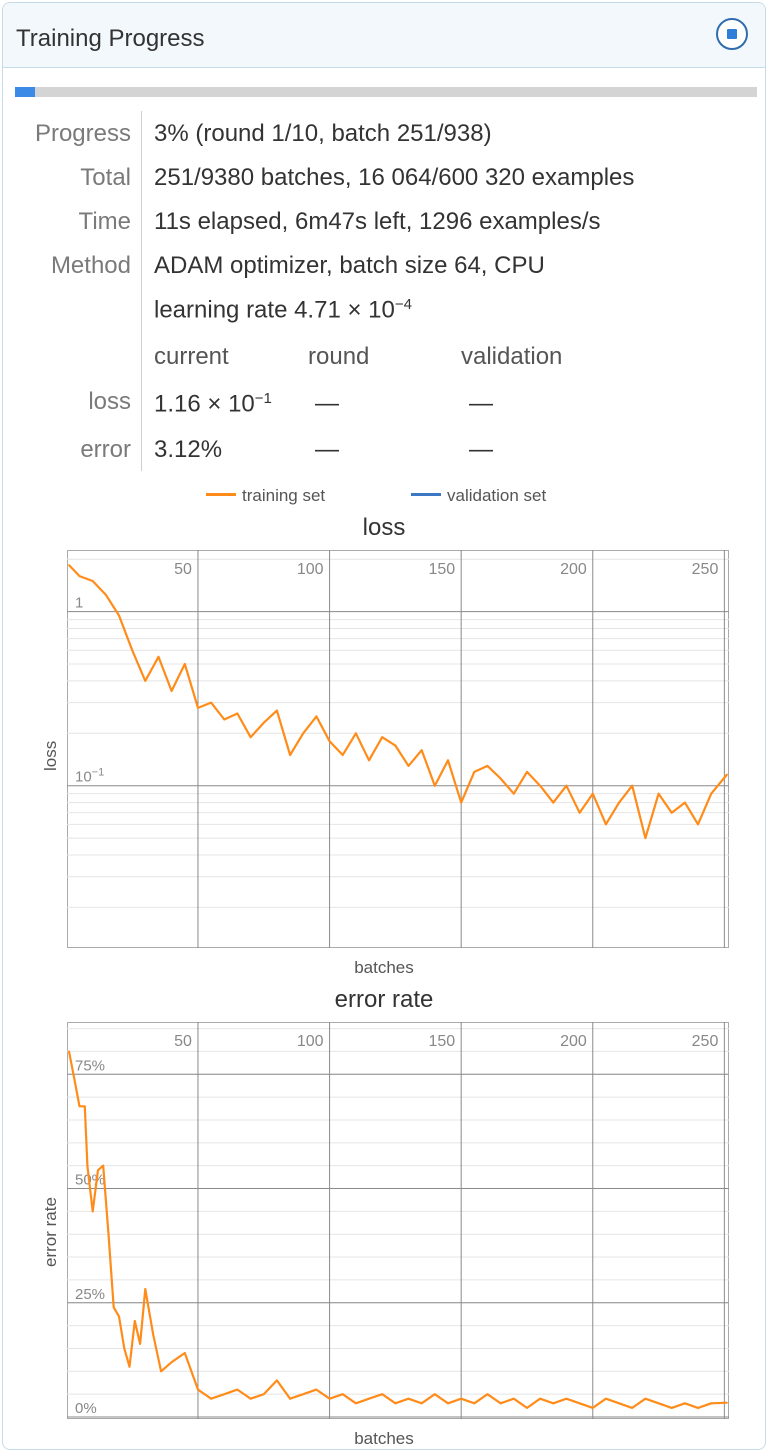  What do you see at coordinates (481, 449) in the screenshot?
I see `error-validation: —` at bounding box center [481, 449].